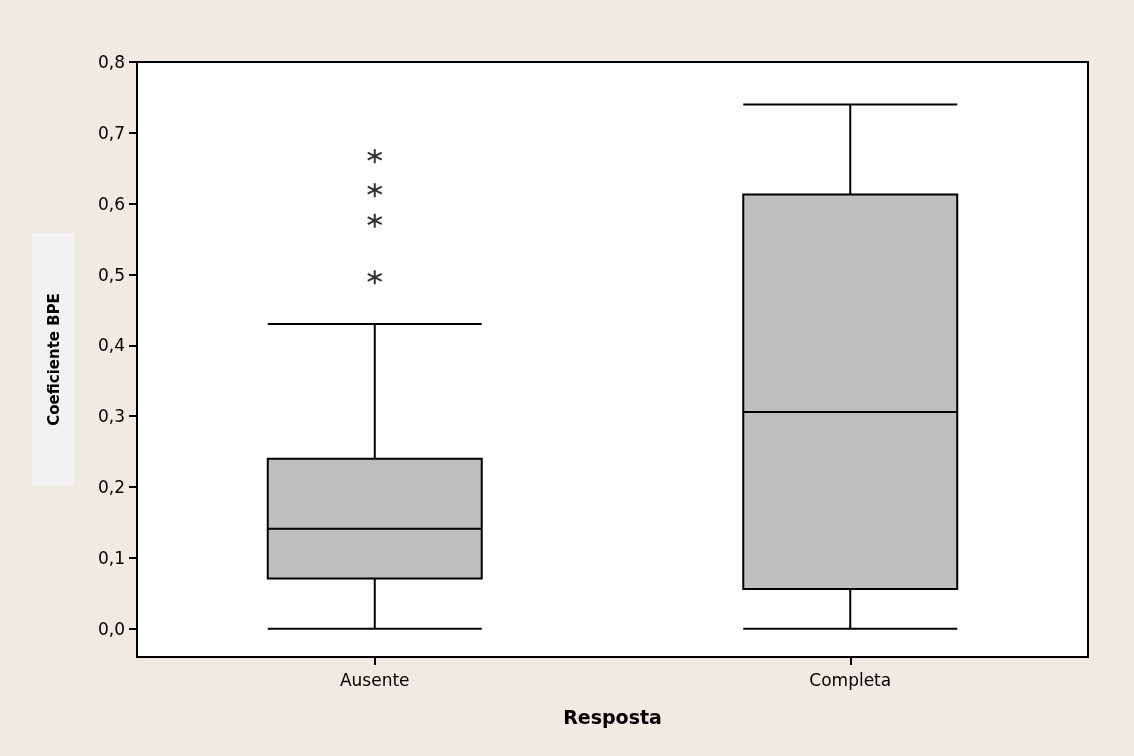  I want to click on y-tick-label: 0,2, so click(111, 487).